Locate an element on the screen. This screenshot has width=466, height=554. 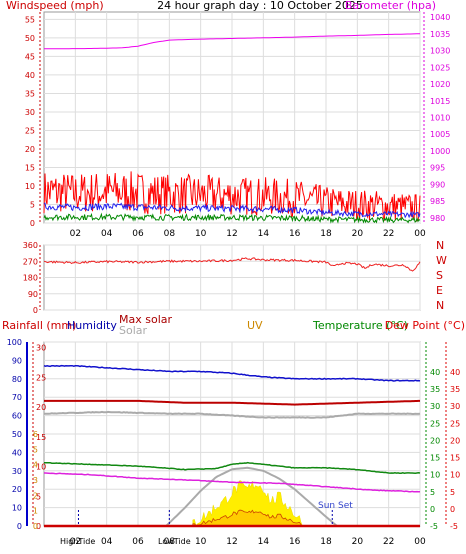
barometer-tick-label: 1005 is located at coordinates (440, 134).